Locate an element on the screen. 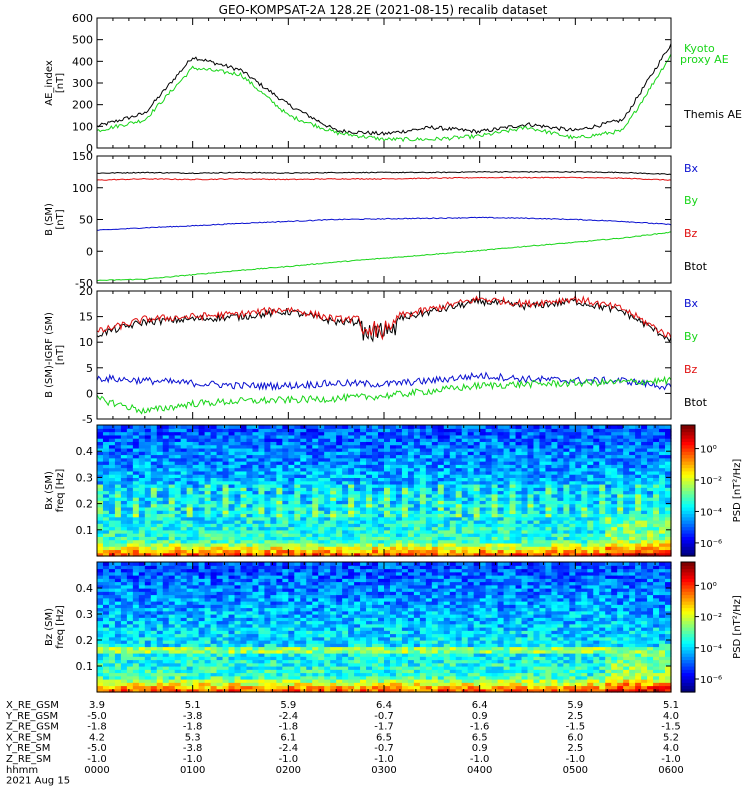 The width and height of the screenshot is (750, 800). y-tick-label: 200 is located at coordinates (82, 105).